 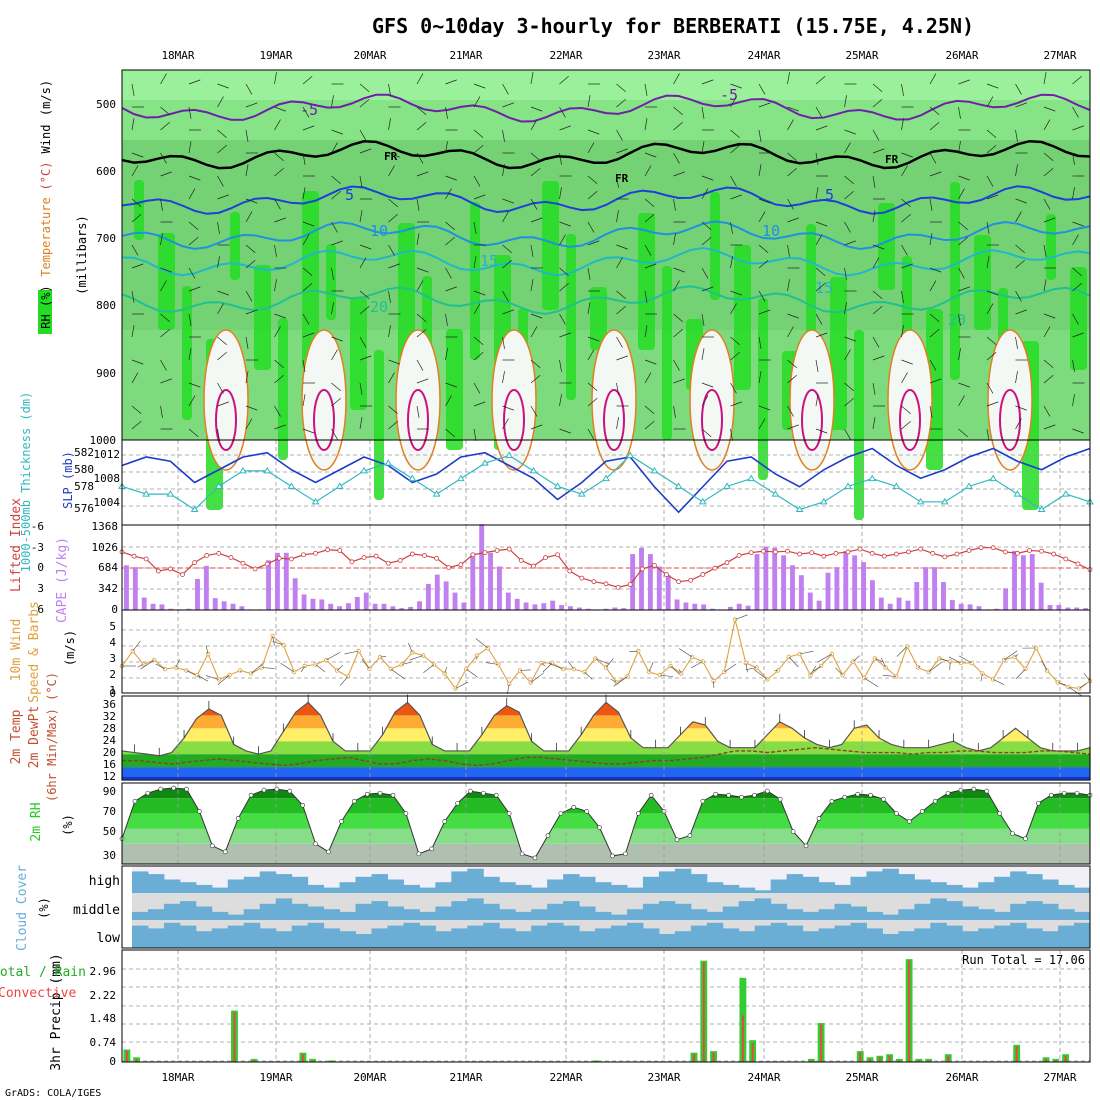 I want to click on precip-conv-bar, so click(x=860, y=1057).